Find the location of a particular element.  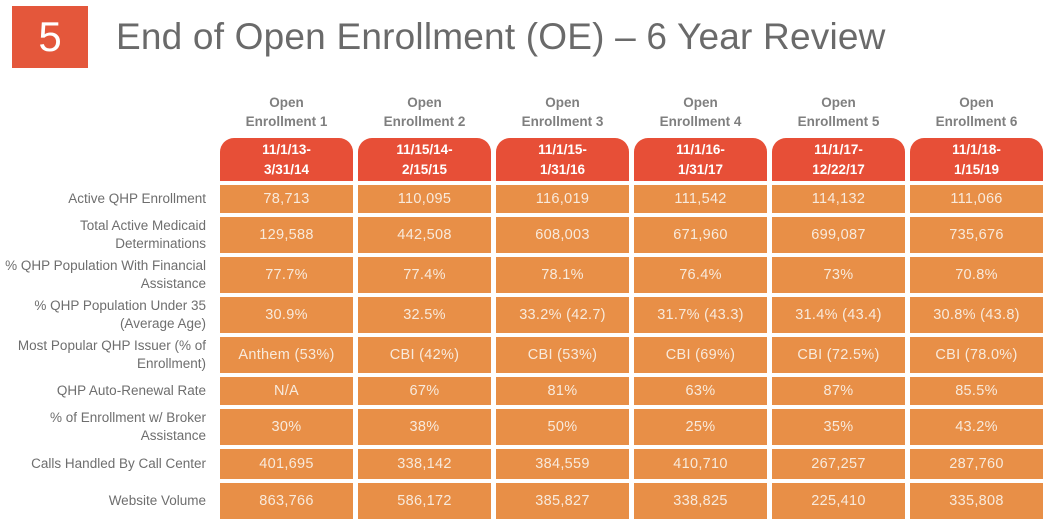

data-cell: 401,695 is located at coordinates (286, 464).